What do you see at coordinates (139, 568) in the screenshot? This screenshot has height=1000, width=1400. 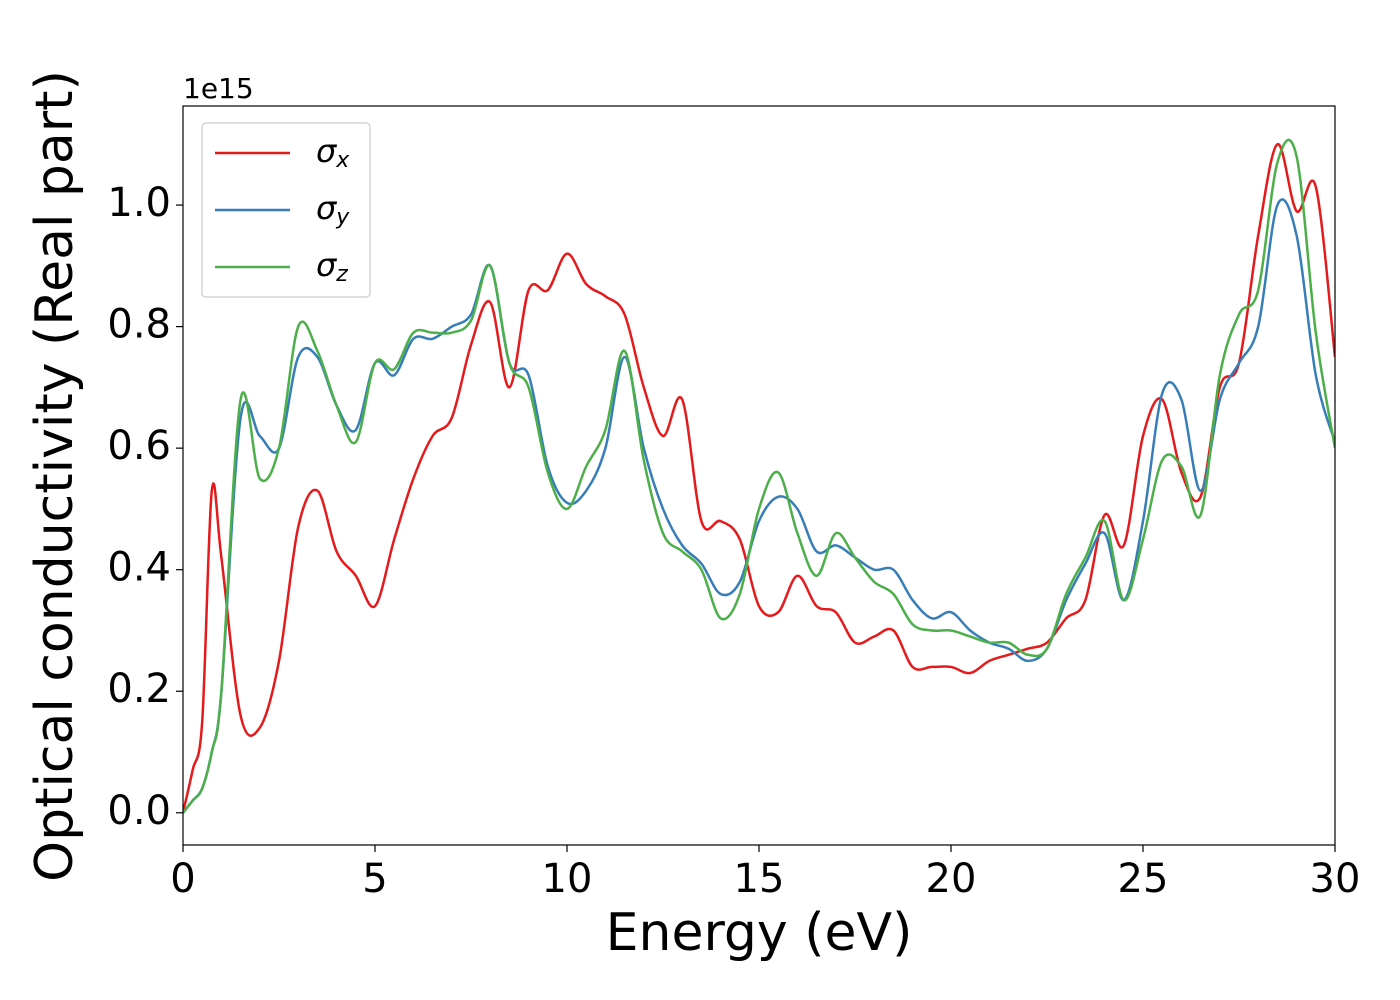 I see `y-tick-label: 0.4` at bounding box center [139, 568].